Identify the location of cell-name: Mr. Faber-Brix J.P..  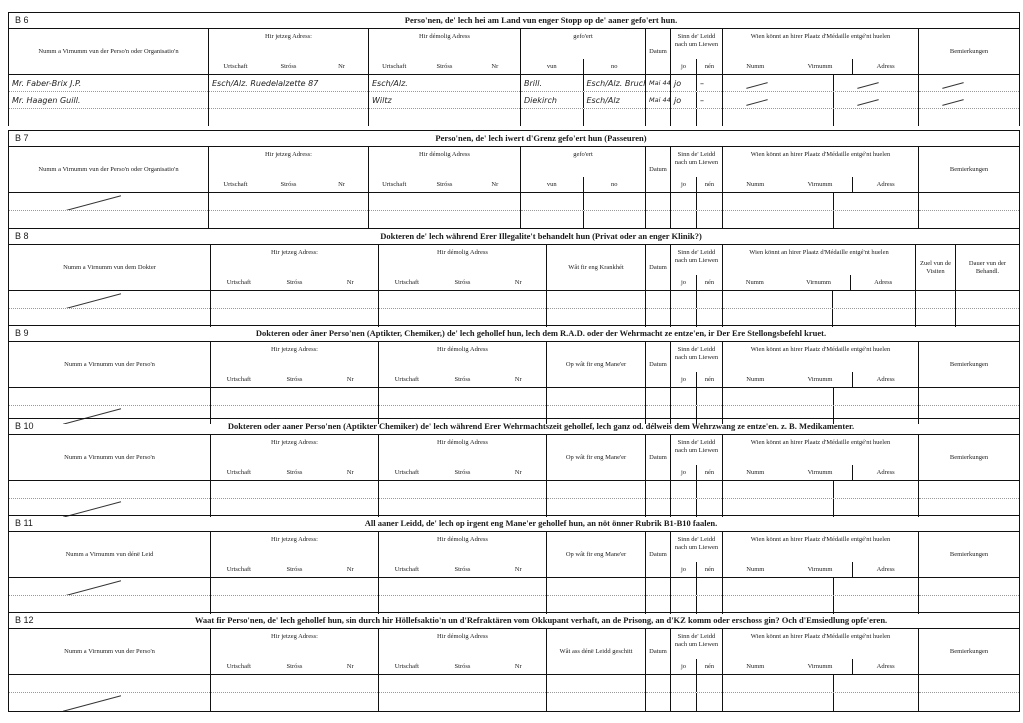
(47, 83).